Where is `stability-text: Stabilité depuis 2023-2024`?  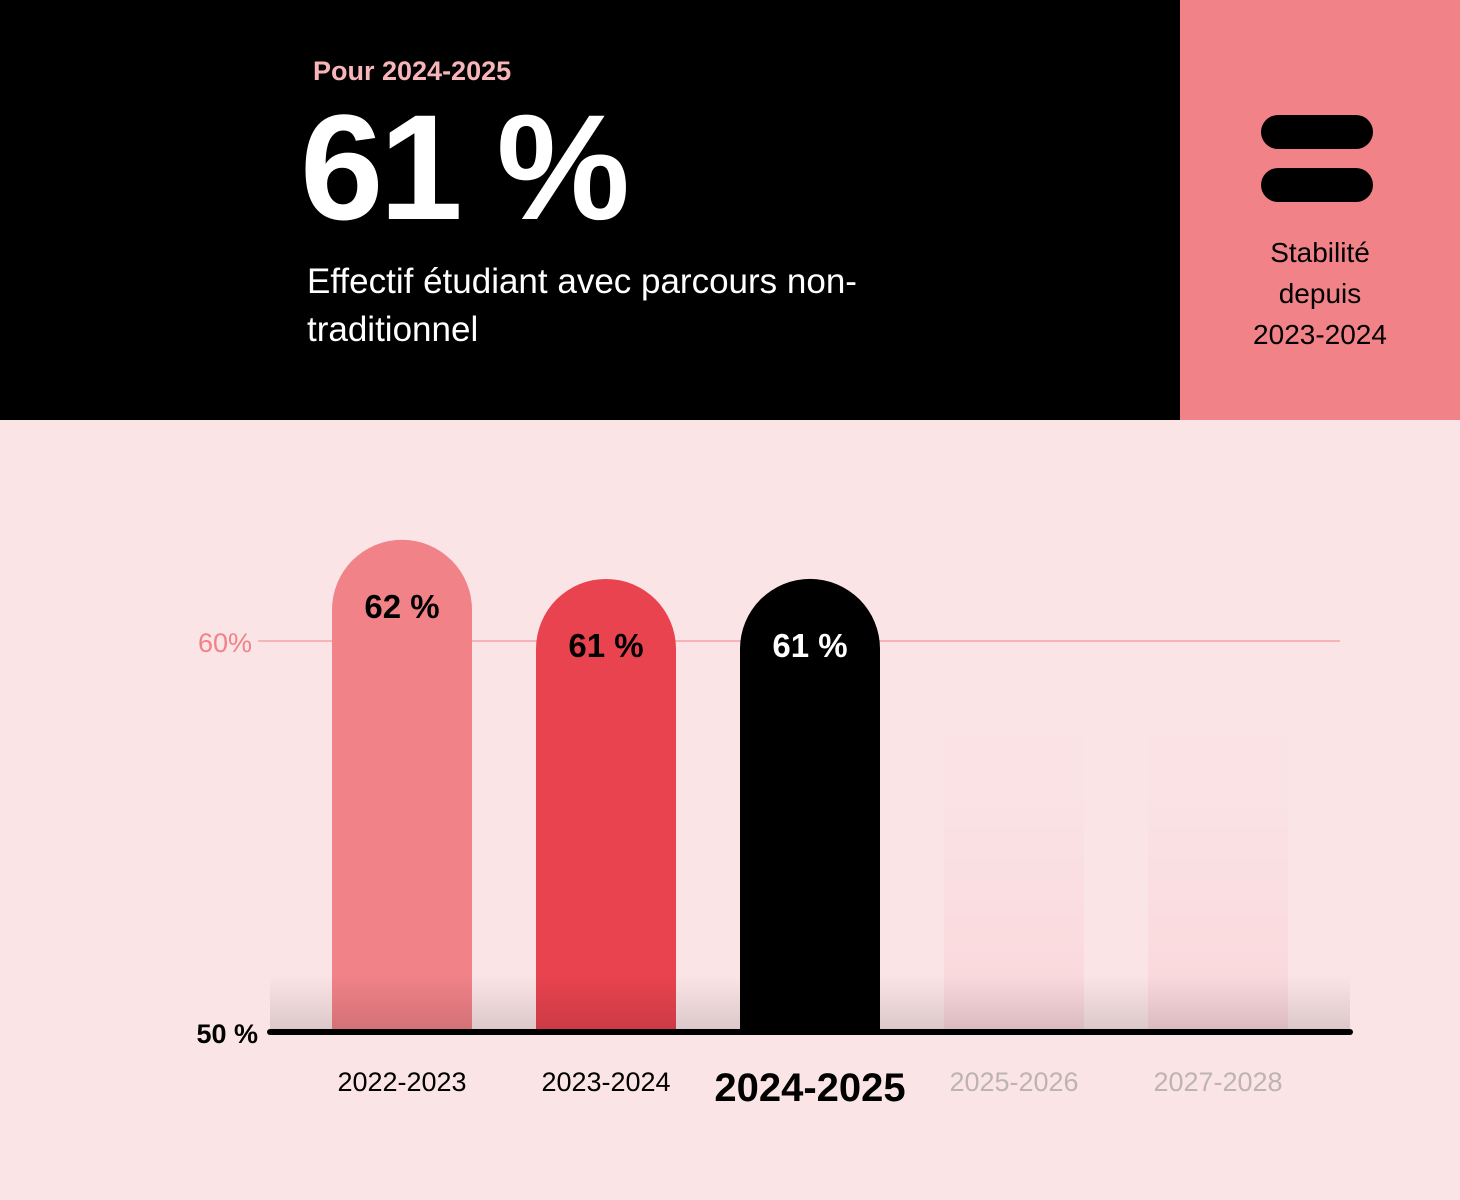
stability-text: Stabilité depuis 2023-2024 is located at coordinates (1320, 293).